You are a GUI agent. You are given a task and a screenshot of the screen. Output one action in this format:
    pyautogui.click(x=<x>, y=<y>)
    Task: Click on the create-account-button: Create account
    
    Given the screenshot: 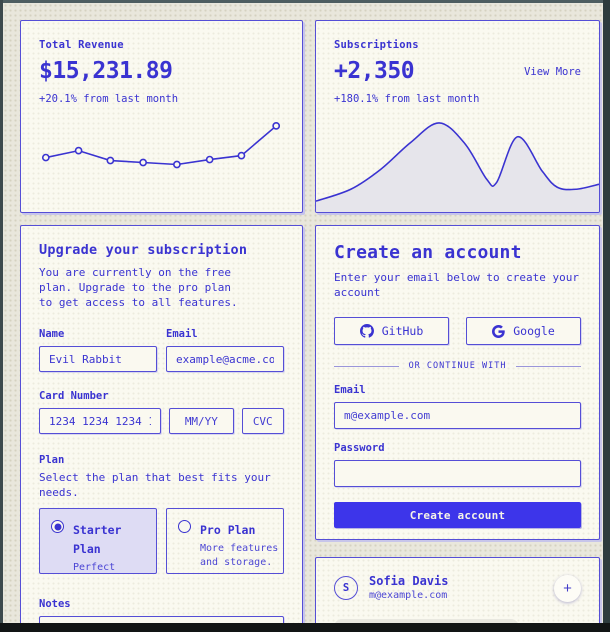 What is the action you would take?
    pyautogui.click(x=457, y=515)
    